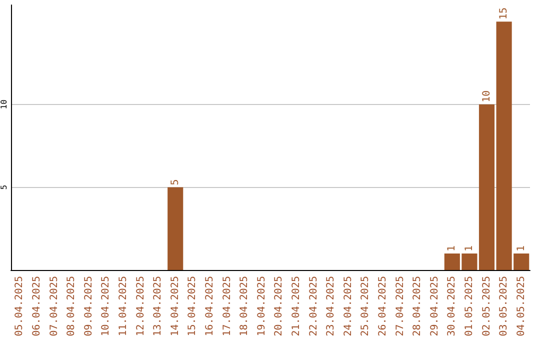 The height and width of the screenshot is (340, 540). What do you see at coordinates (175, 306) in the screenshot?
I see `x-tick-label: 14.04.2025` at bounding box center [175, 306].